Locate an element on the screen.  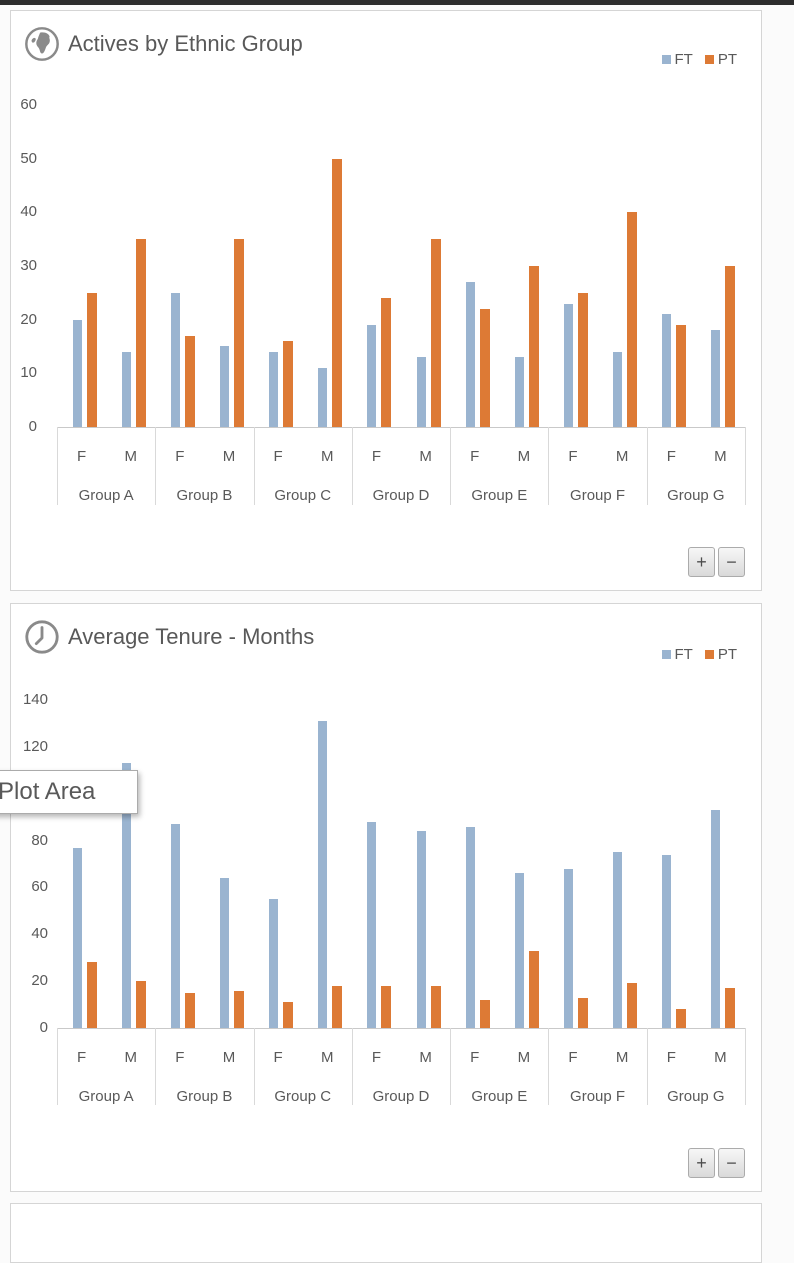
chart-legend: FT PT is located at coordinates (699, 59).